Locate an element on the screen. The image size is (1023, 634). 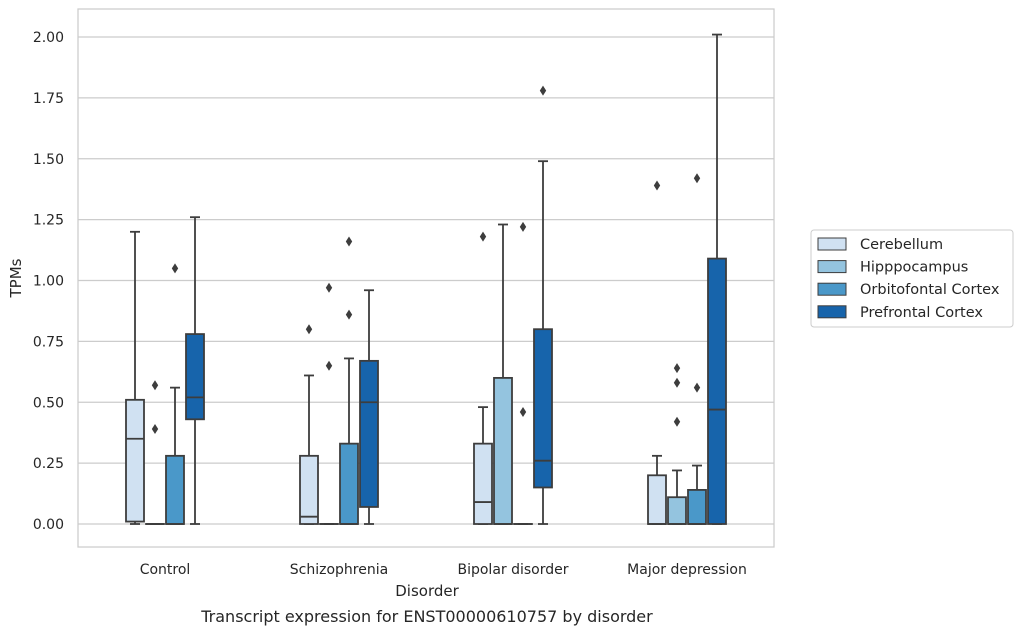
legend-label: Hipppocampus is located at coordinates (914, 268).